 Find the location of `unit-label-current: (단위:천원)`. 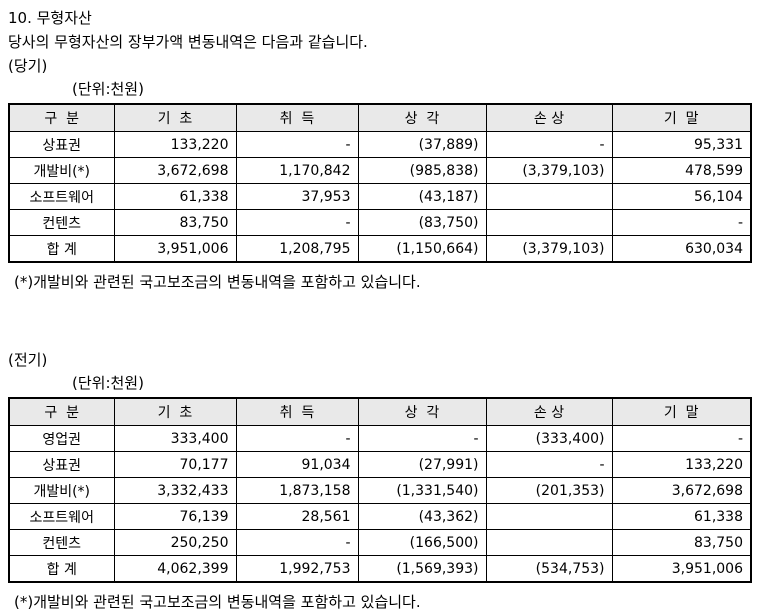

unit-label-current: (단위:천원) is located at coordinates (108, 89).